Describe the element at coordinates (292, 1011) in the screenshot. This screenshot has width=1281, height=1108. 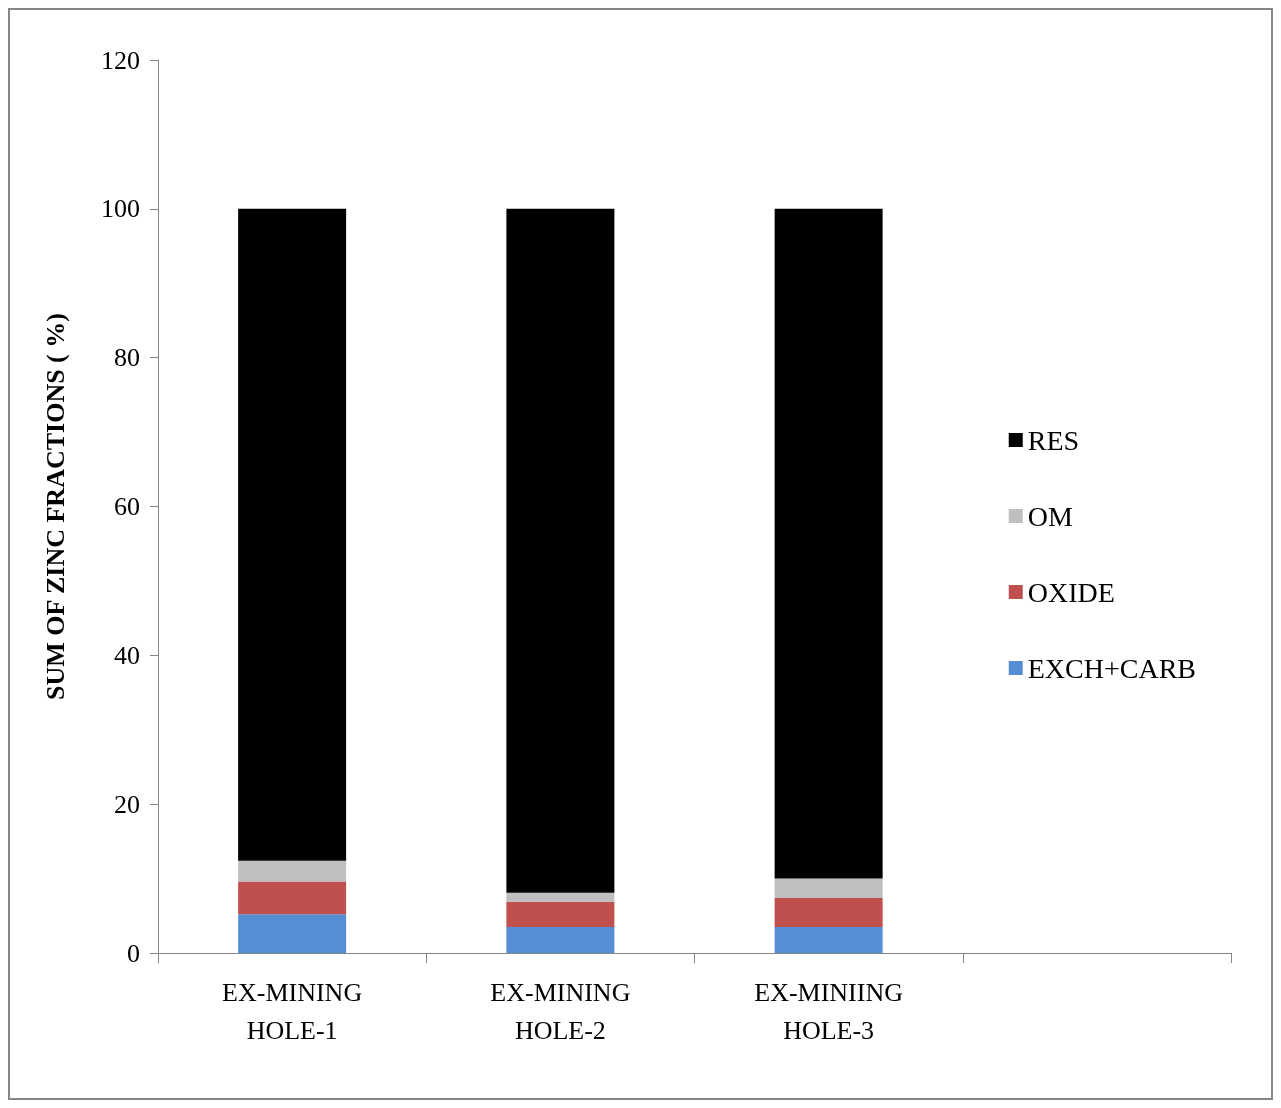
I see `x-tick-label: EX-MINING HOLE-1` at that location.